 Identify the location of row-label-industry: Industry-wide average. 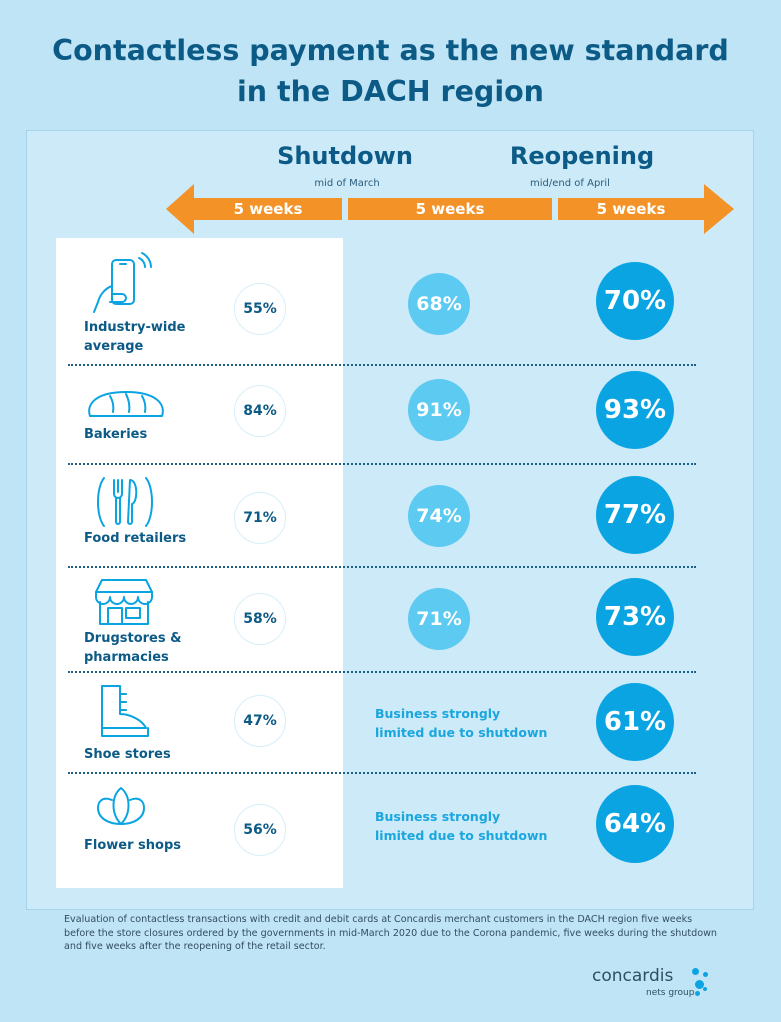
(135, 337).